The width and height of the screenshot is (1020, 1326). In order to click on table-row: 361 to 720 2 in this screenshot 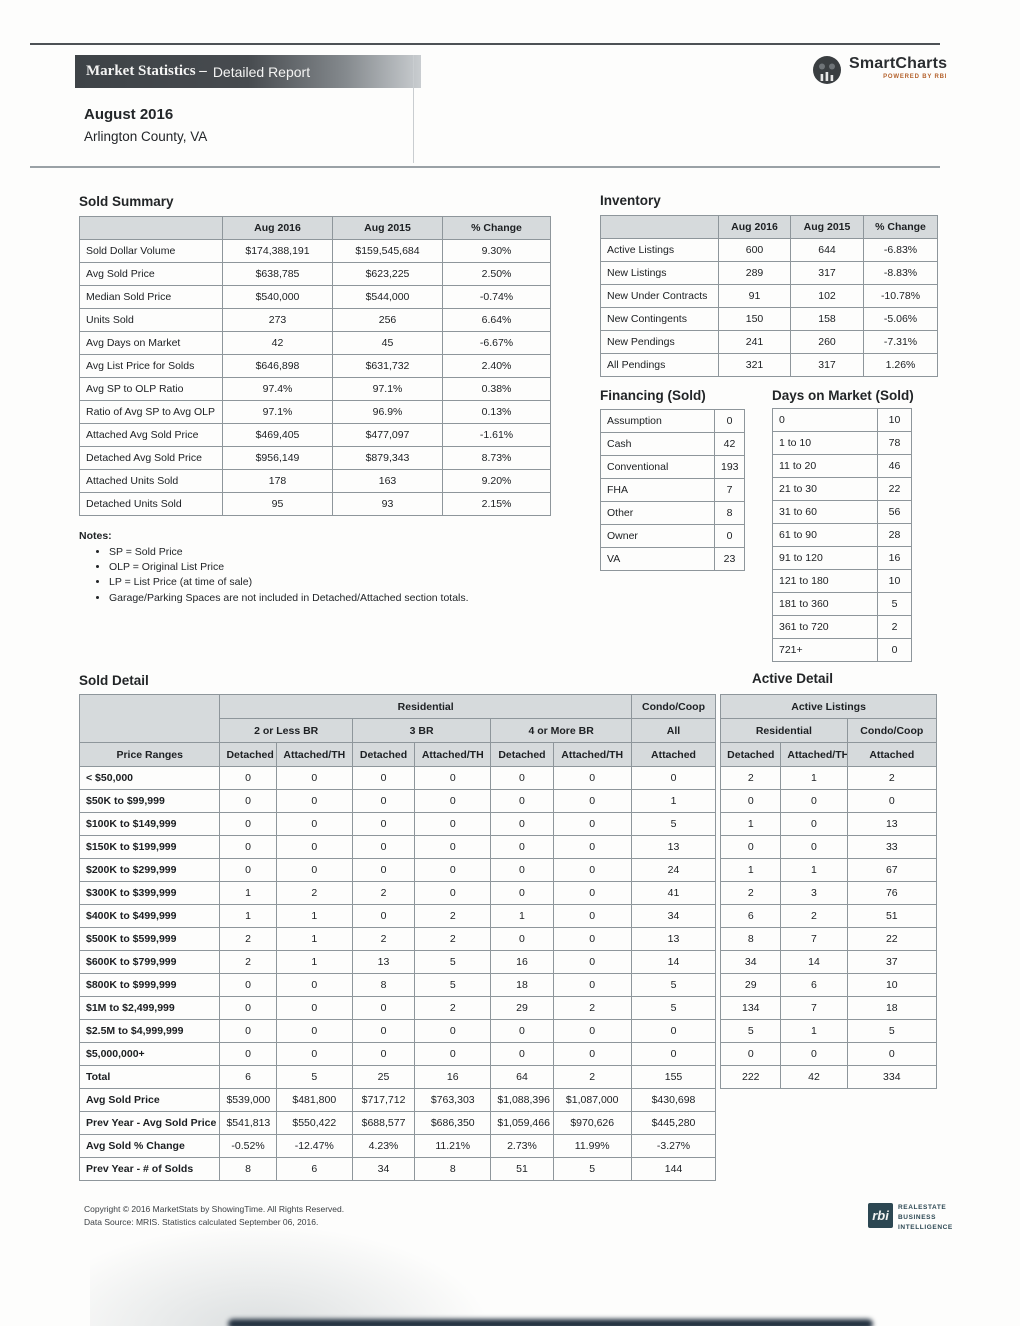, I will do `click(842, 627)`.